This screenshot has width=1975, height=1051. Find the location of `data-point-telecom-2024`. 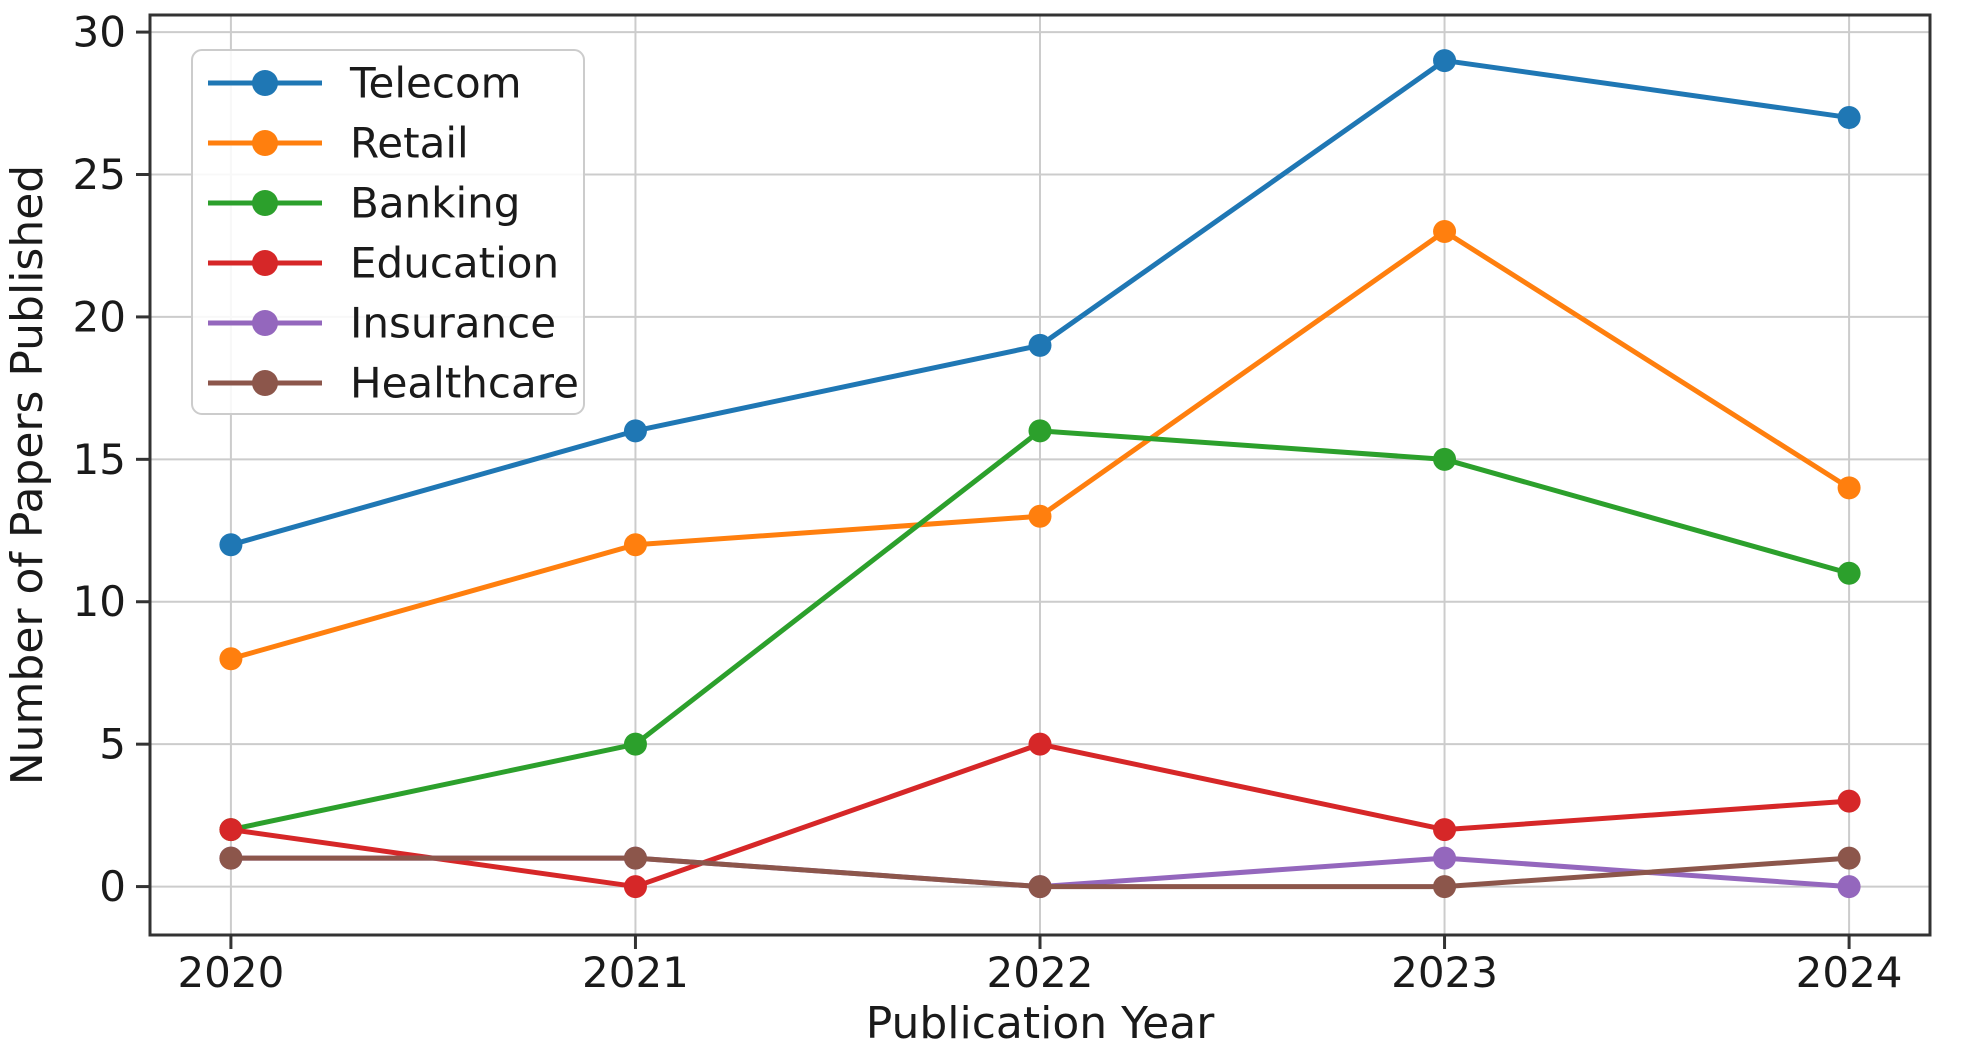

data-point-telecom-2024 is located at coordinates (1849, 118).